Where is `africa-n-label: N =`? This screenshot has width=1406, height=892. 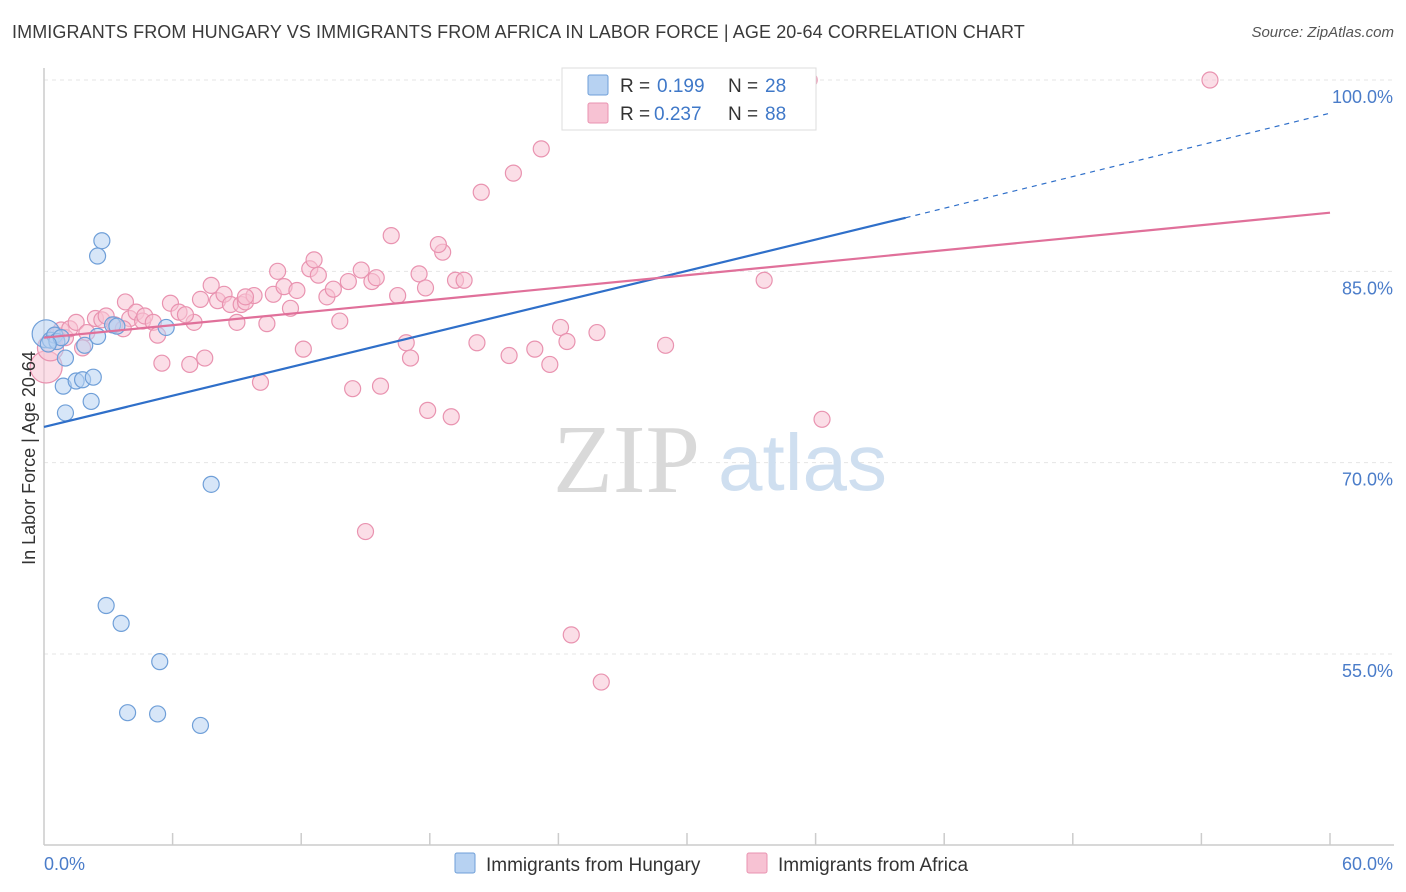 africa-n-label: N = is located at coordinates (743, 114).